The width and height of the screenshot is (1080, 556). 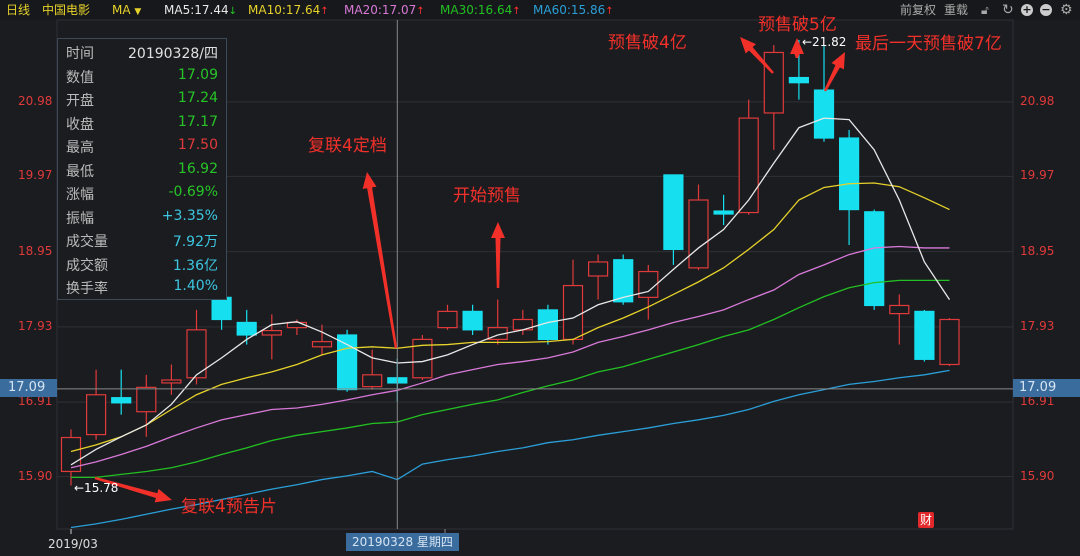 I want to click on zoom-out-icon: −, so click(x=1046, y=9).